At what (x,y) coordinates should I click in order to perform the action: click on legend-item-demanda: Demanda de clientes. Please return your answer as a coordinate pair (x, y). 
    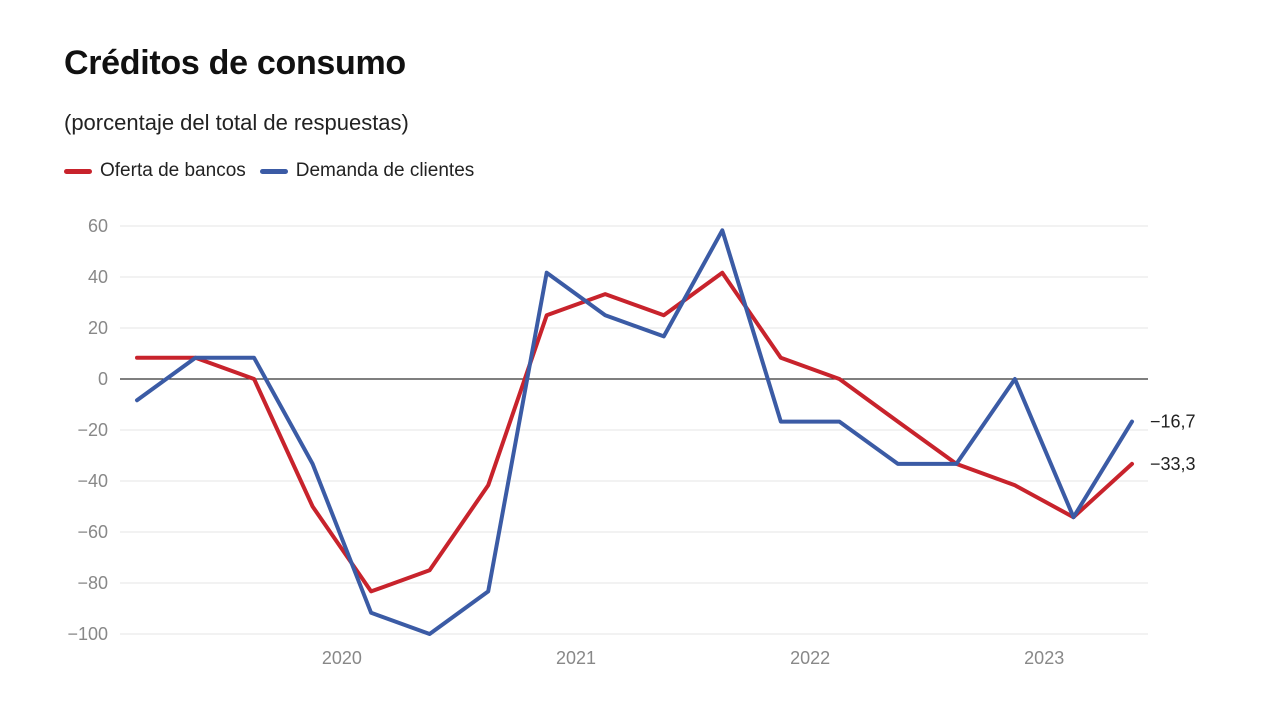
    Looking at the image, I should click on (367, 171).